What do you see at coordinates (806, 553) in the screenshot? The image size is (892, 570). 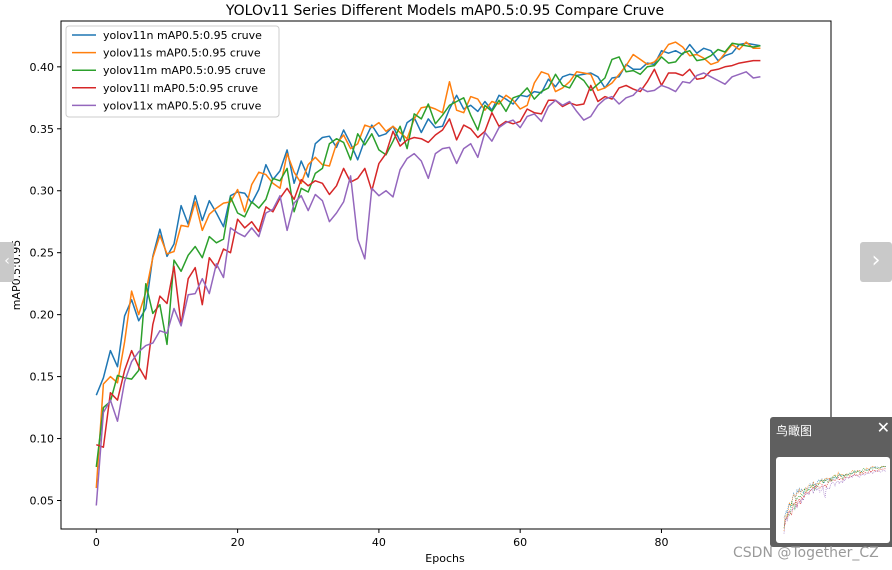 I see `watermark: CSDN @Together_CZ` at bounding box center [806, 553].